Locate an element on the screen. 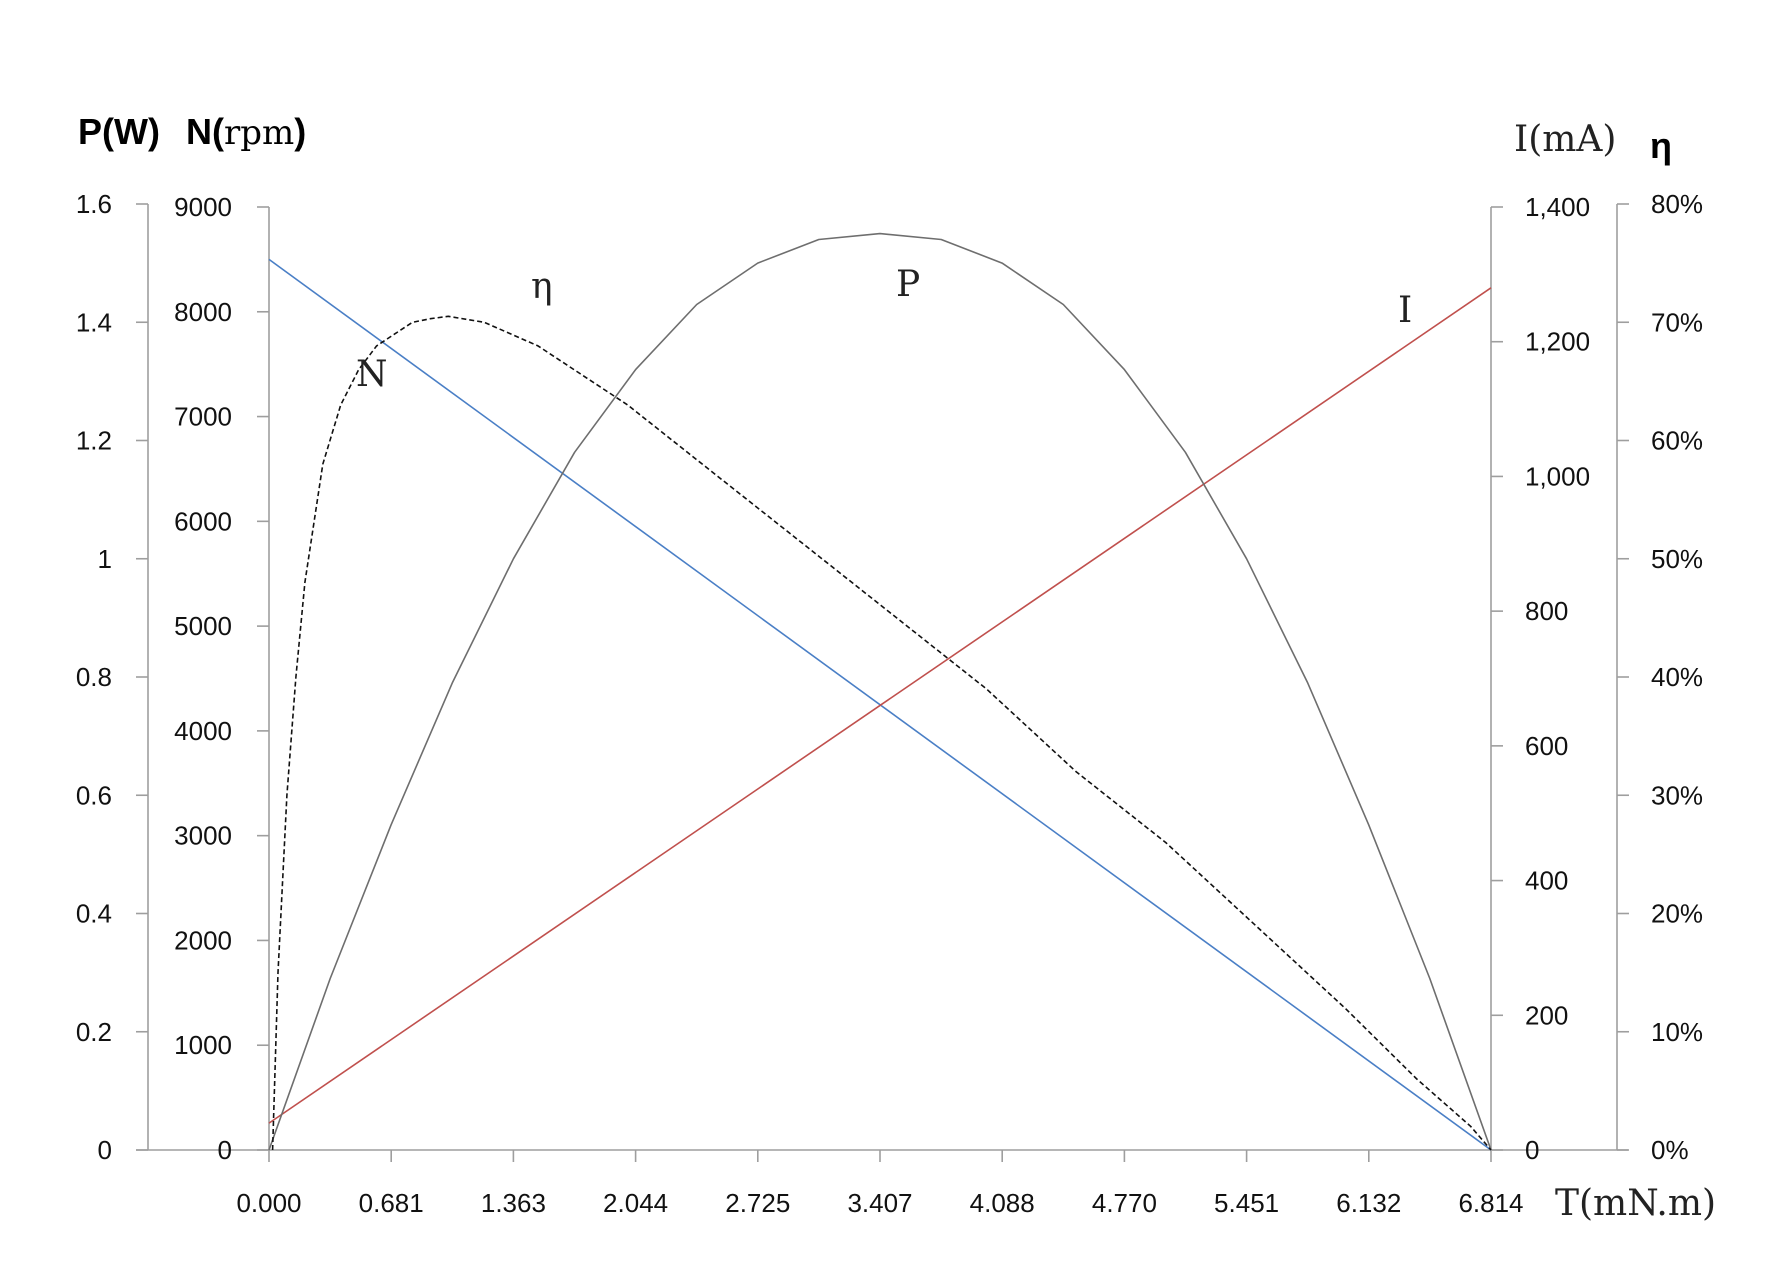 This screenshot has width=1775, height=1282. n-axis-title-unit: rpm is located at coordinates (259, 133).